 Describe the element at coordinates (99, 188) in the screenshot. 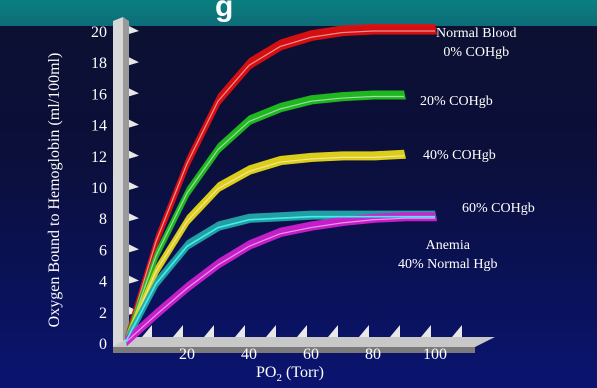

I see `y-tick-label: 10` at that location.